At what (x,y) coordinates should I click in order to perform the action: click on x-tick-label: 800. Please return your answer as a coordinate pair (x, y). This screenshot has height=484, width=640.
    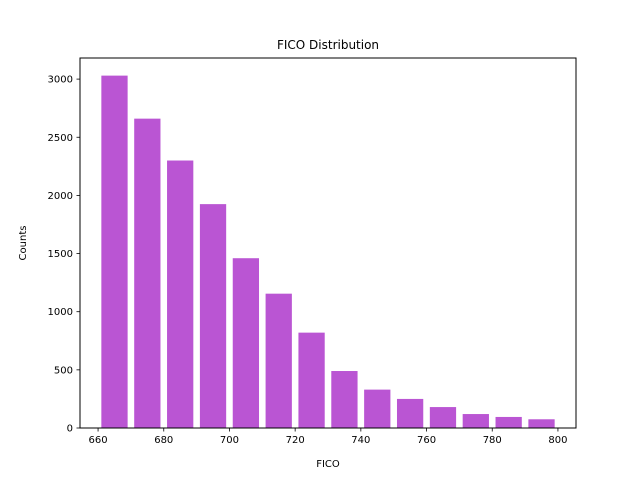
    Looking at the image, I should click on (557, 440).